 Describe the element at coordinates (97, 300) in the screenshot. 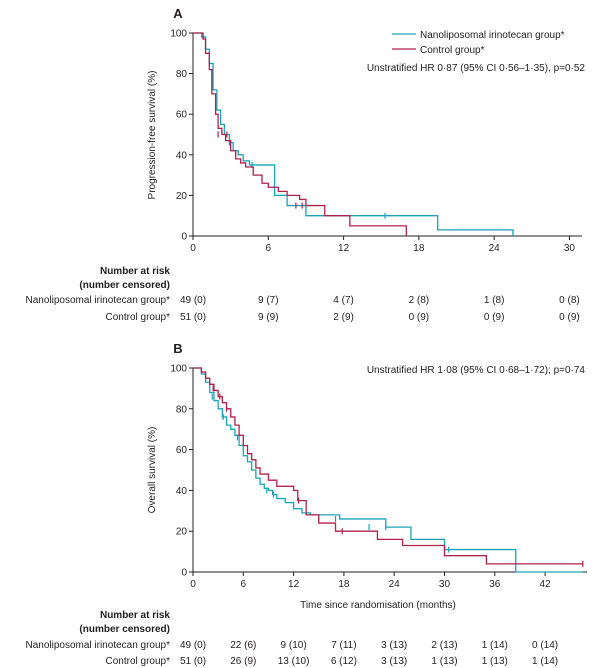

I see `risk-a-row1-label: Nanoliposomal irinotecan group*` at that location.